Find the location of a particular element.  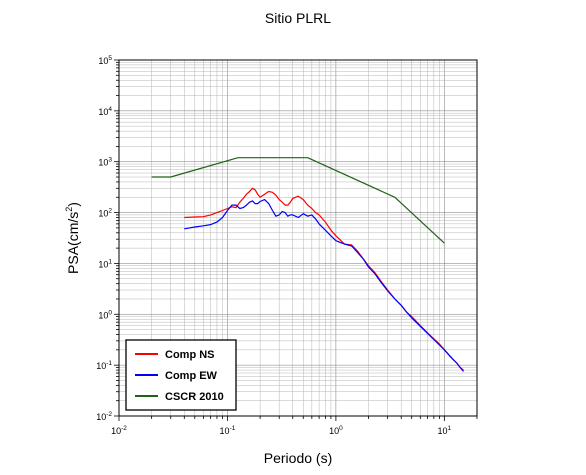

y-tick-label: 10⁴ is located at coordinates (105, 111).